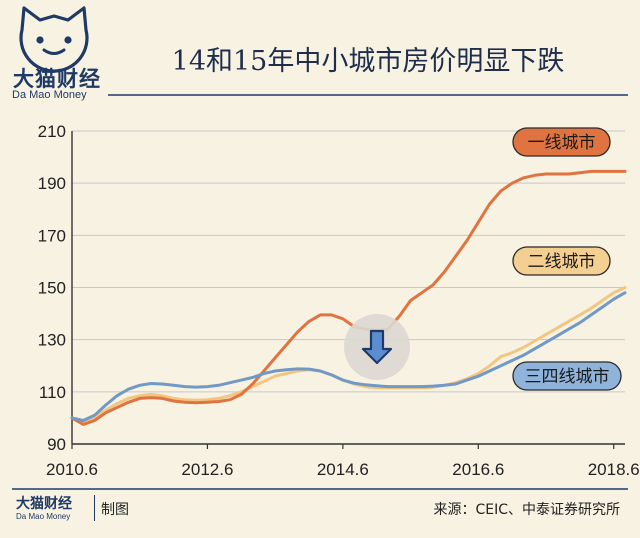 The height and width of the screenshot is (538, 640). Describe the element at coordinates (115, 510) in the screenshot. I see `footer-tag: 制图` at that location.